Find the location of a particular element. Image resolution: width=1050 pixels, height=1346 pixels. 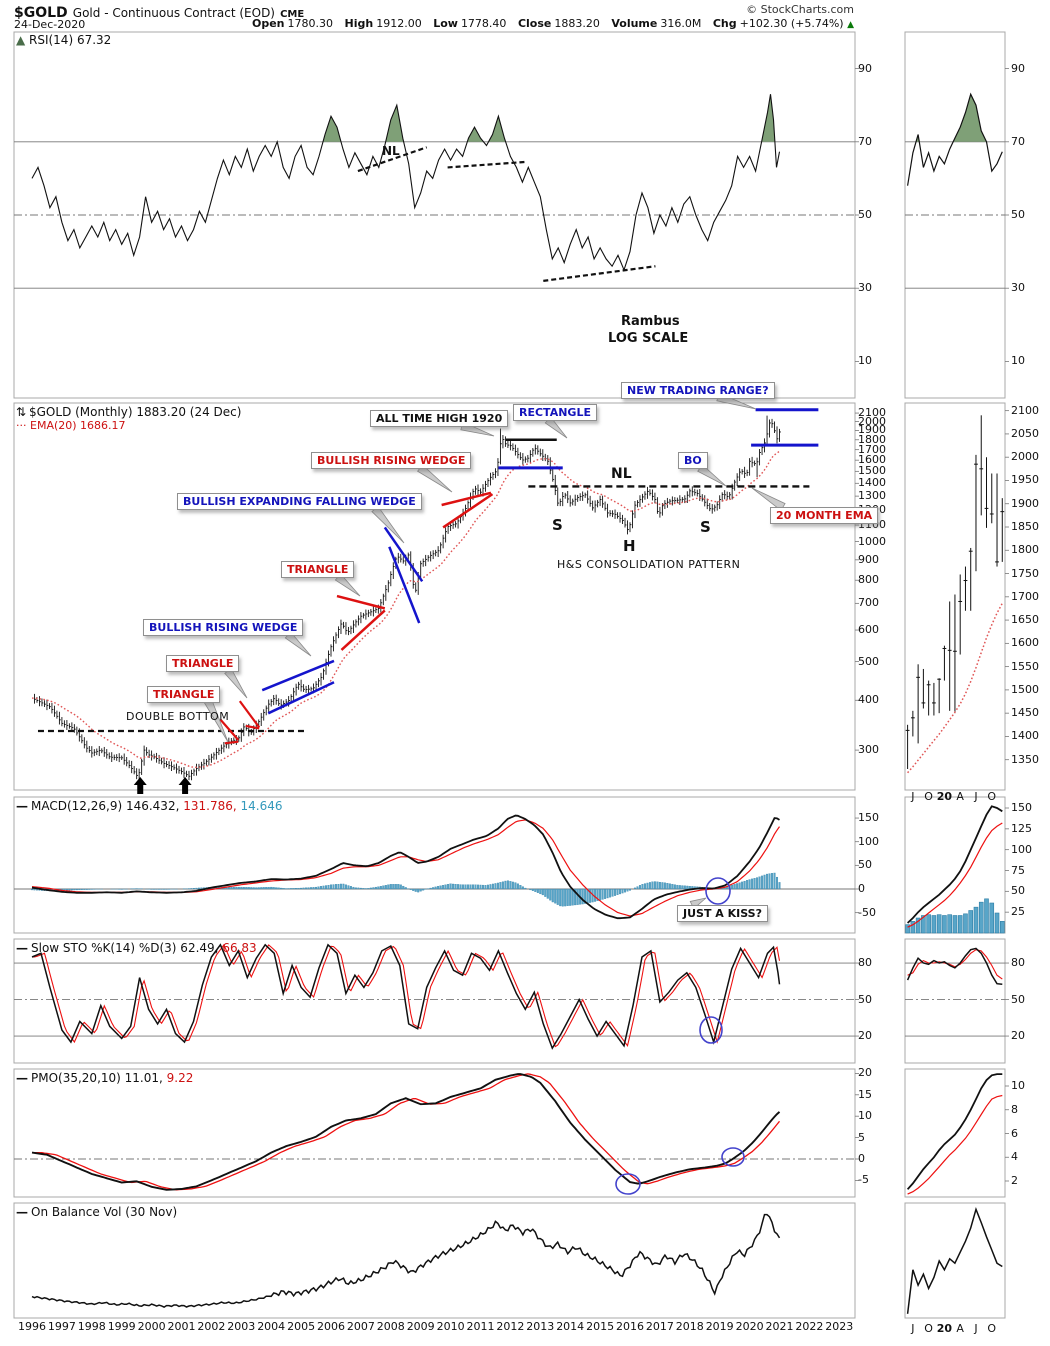

axis-tick-label: 90 is located at coordinates (865, 68).